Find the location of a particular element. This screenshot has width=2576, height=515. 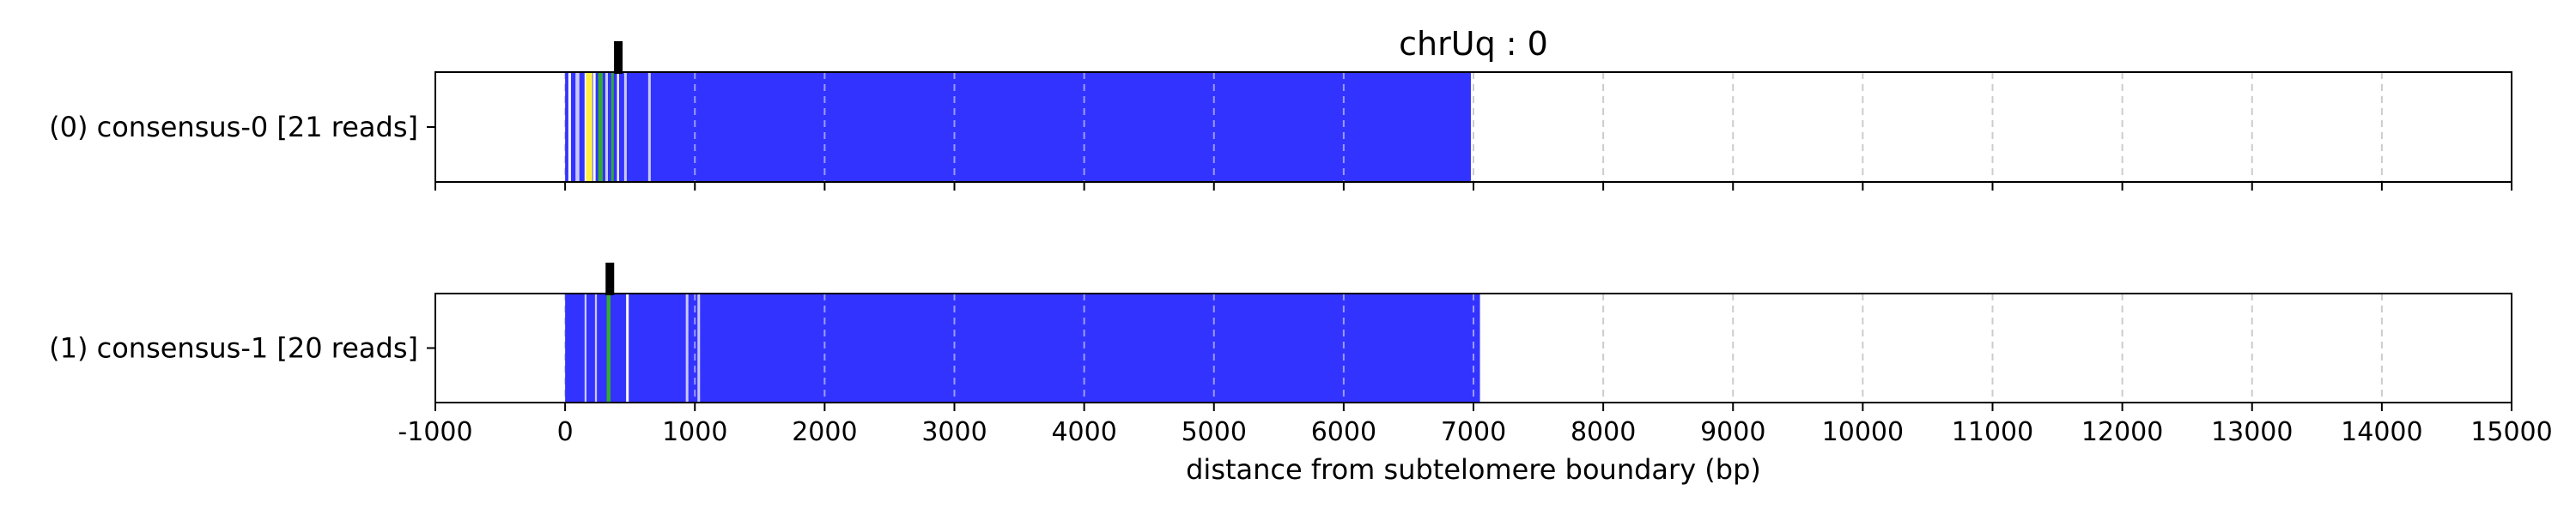

x-tick-label: 0 is located at coordinates (565, 432).